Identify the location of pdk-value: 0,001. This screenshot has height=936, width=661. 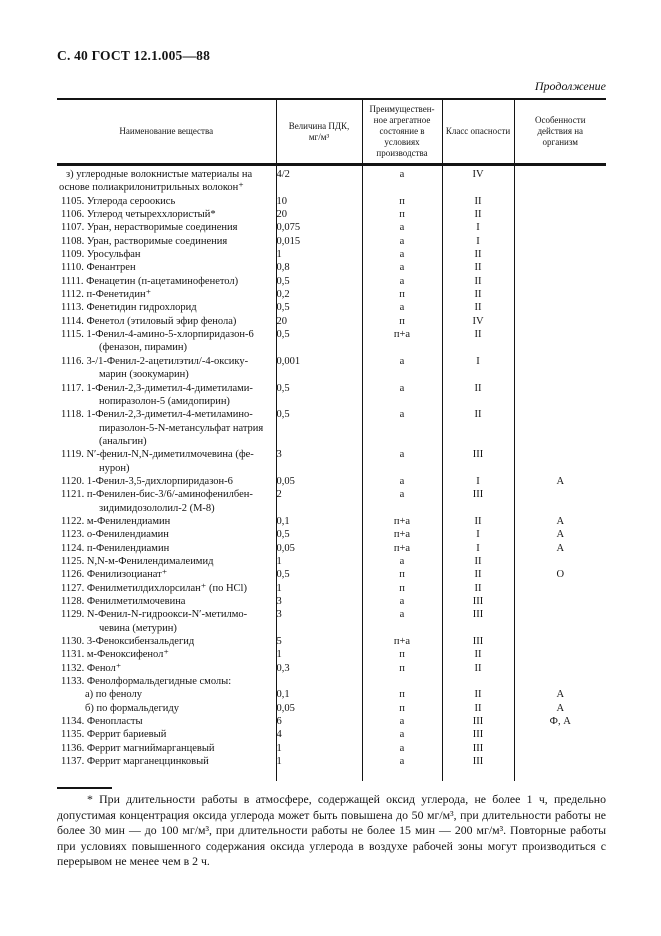
(318, 368).